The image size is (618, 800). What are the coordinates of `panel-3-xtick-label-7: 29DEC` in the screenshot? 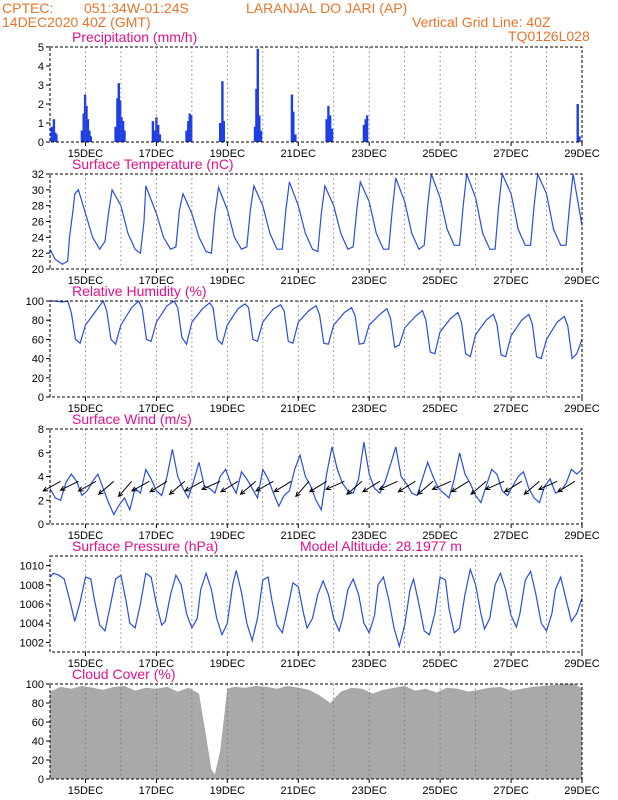 It's located at (582, 409).